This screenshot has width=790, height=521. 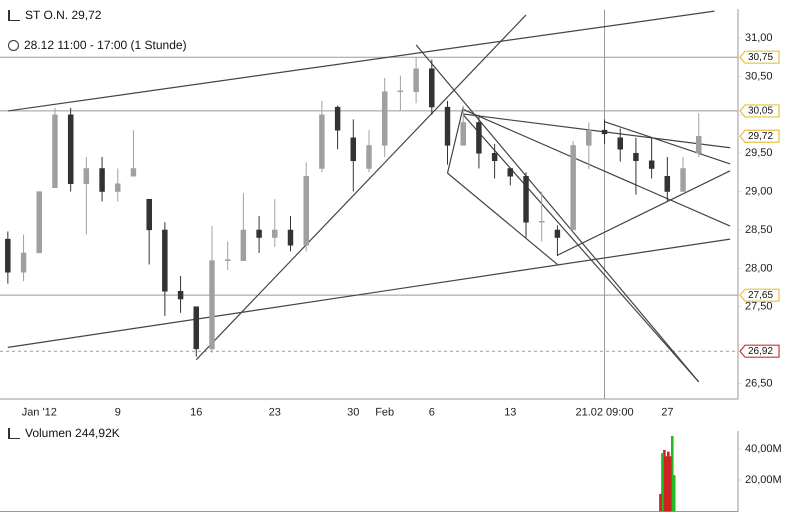 I want to click on chart-title: Volumen 244,92K, so click(x=72, y=433).